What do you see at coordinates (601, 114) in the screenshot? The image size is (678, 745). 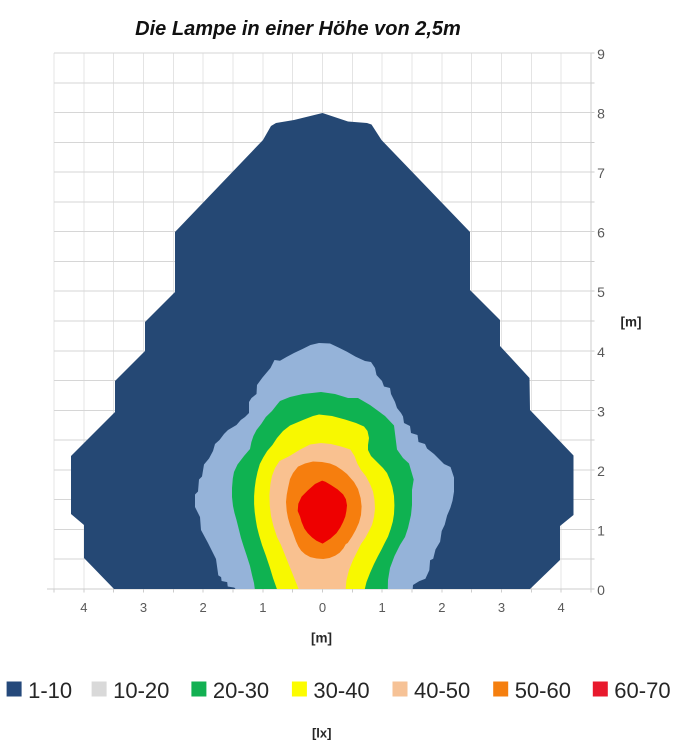 I see `svg-text: 8` at bounding box center [601, 114].